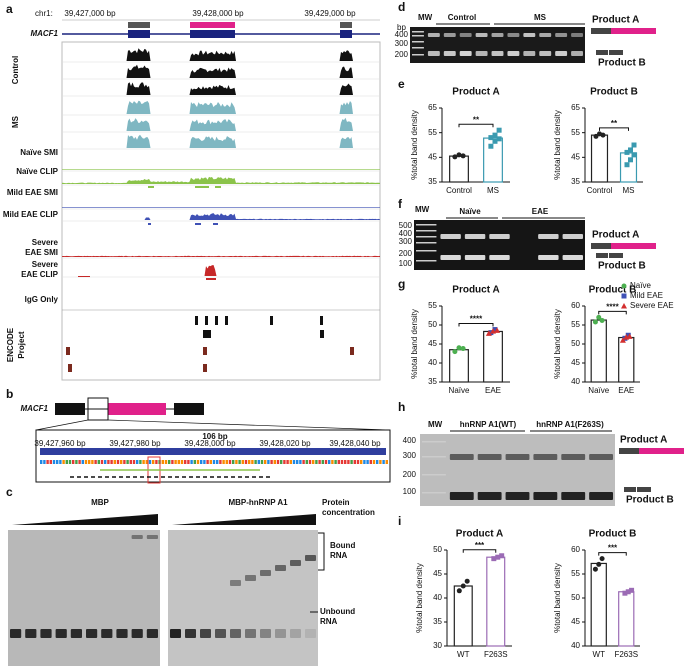 Image resolution: width=685 pixels, height=668 pixels. Describe the element at coordinates (418, 48) in the screenshot. I see `ladder-band` at that location.